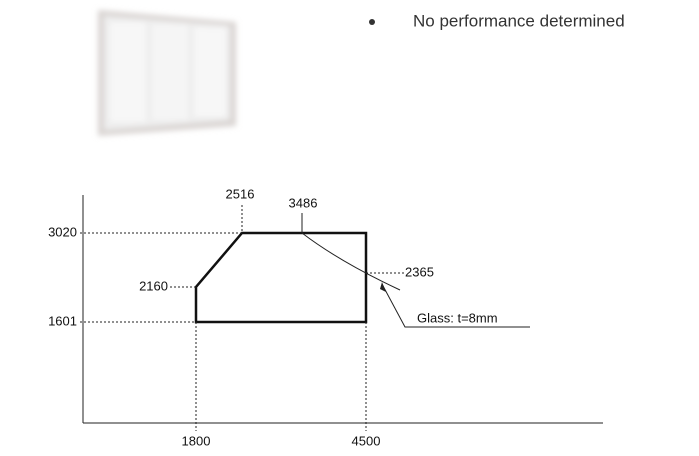 The width and height of the screenshot is (699, 456). I want to click on window-image, so click(167, 73).